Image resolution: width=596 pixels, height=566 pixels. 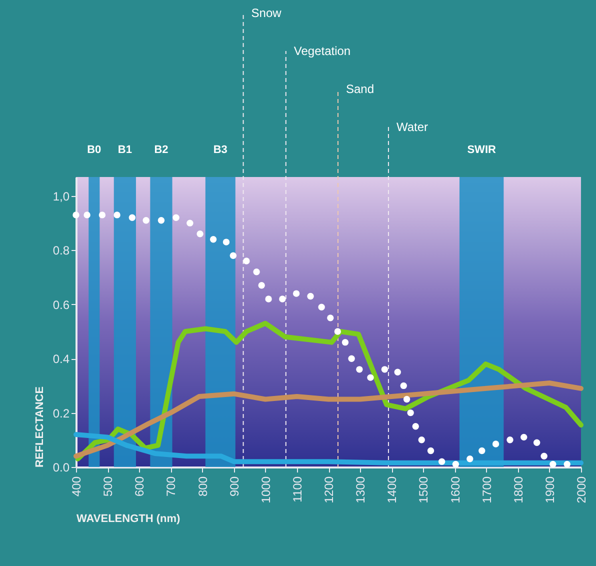 I want to click on y-axis-title: REFLECTANCE, so click(x=40, y=427).